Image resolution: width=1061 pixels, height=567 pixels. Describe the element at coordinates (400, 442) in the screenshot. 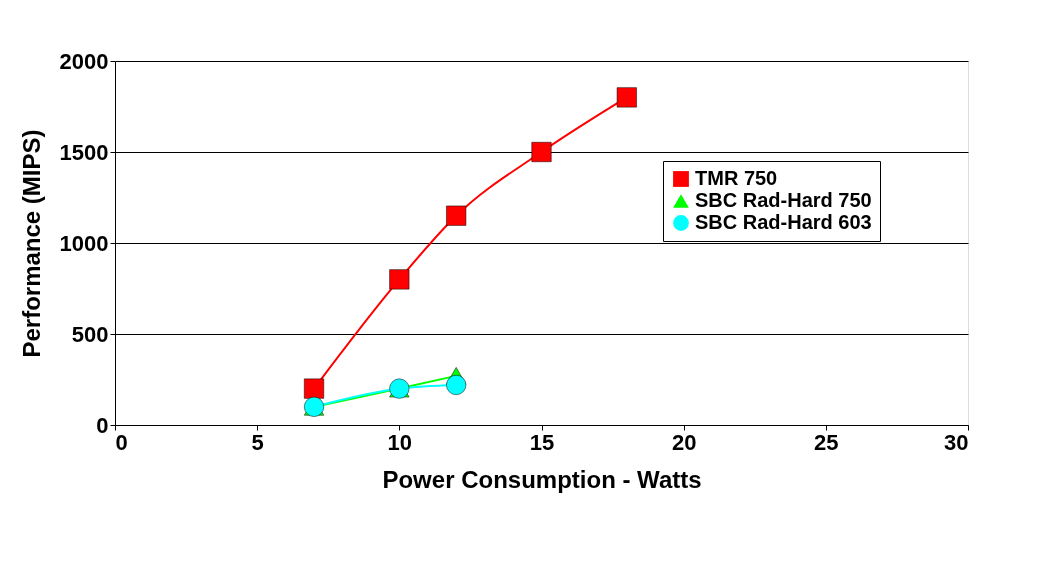

I see `x-tick-label: 10` at that location.